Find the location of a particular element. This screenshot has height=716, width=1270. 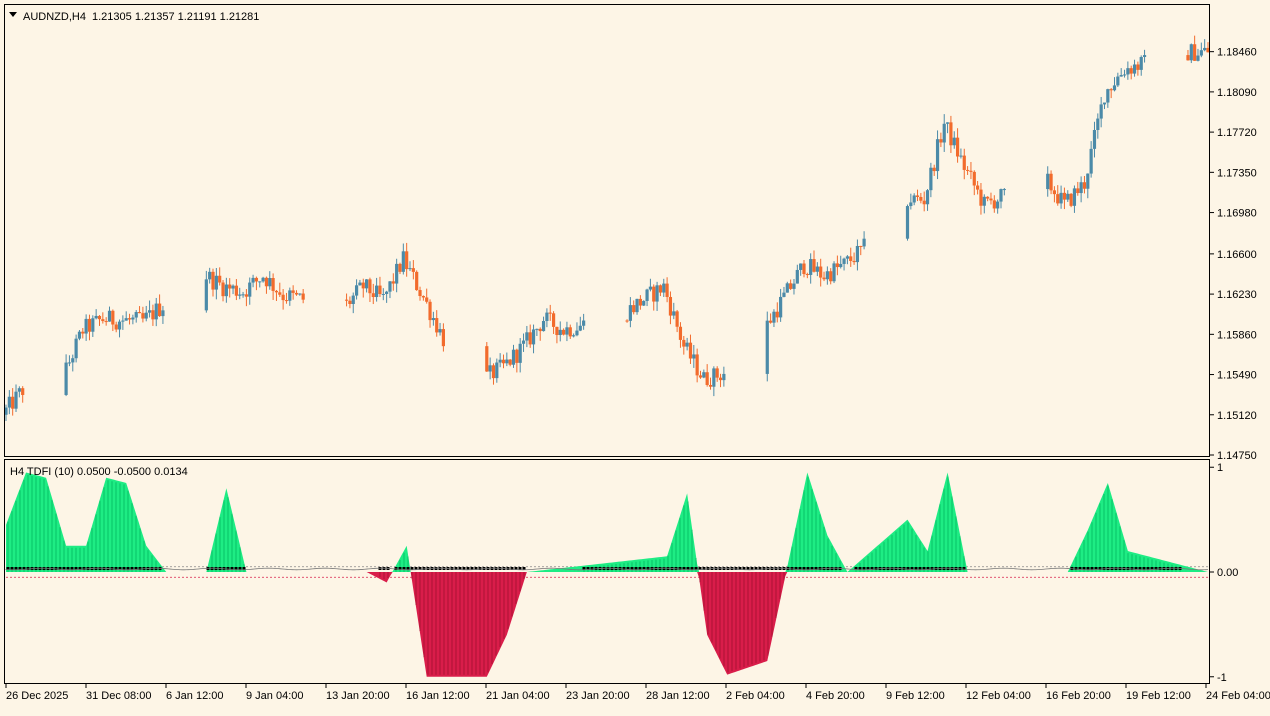

time-axis-label: 6 Jan 12:00 is located at coordinates (195, 696).